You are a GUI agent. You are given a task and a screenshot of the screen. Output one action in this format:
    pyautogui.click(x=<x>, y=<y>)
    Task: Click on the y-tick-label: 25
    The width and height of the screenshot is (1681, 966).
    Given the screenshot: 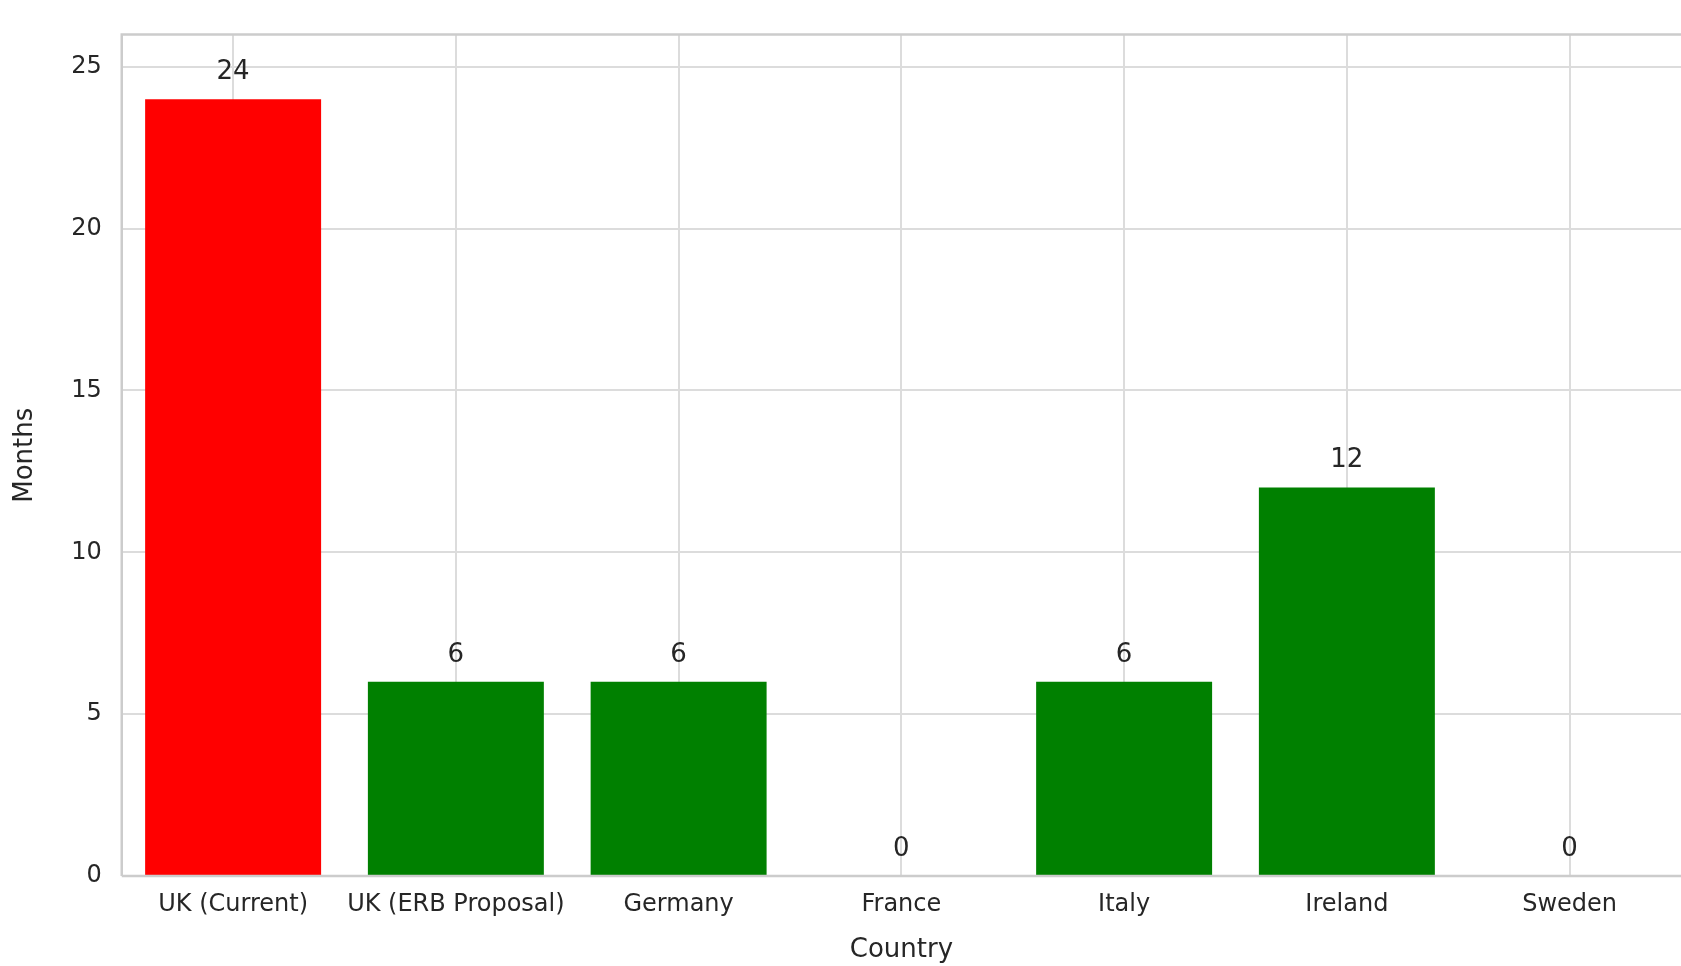 What is the action you would take?
    pyautogui.click(x=86, y=65)
    